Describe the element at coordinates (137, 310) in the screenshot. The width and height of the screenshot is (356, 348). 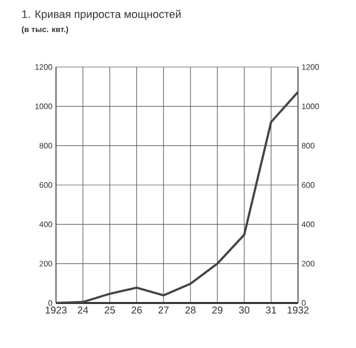
I see `x-tick-label: 26` at that location.